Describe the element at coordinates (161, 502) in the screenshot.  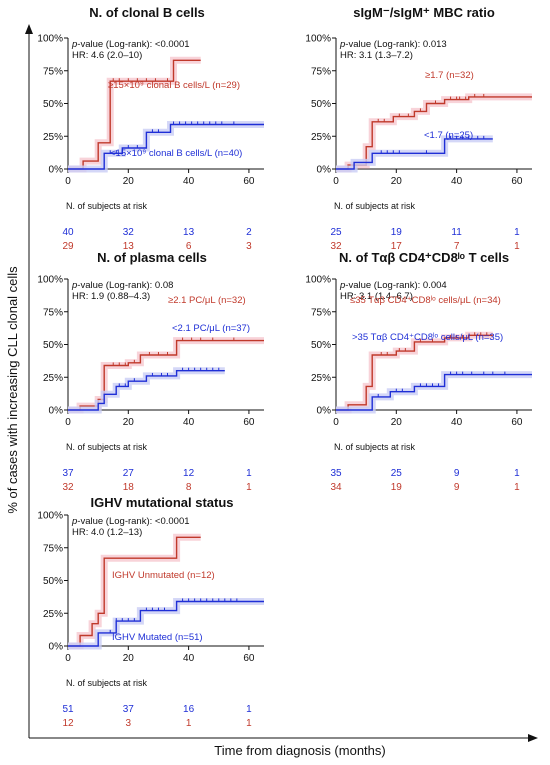
I see `panel-title: IGHV mutational status` at that location.